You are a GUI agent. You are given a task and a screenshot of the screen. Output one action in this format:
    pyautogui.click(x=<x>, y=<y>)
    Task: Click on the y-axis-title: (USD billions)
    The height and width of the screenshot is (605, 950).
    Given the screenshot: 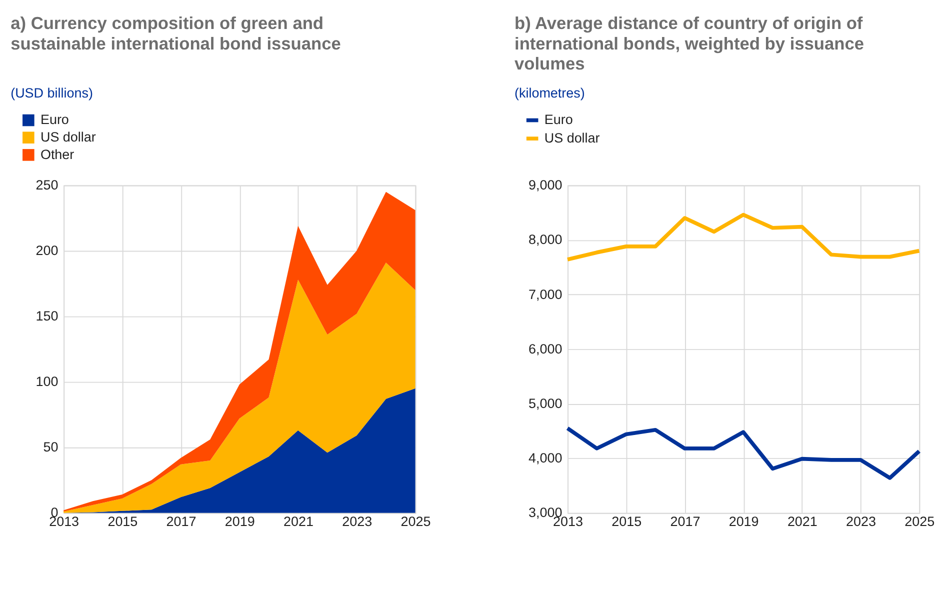 What is the action you would take?
    pyautogui.click(x=51, y=93)
    